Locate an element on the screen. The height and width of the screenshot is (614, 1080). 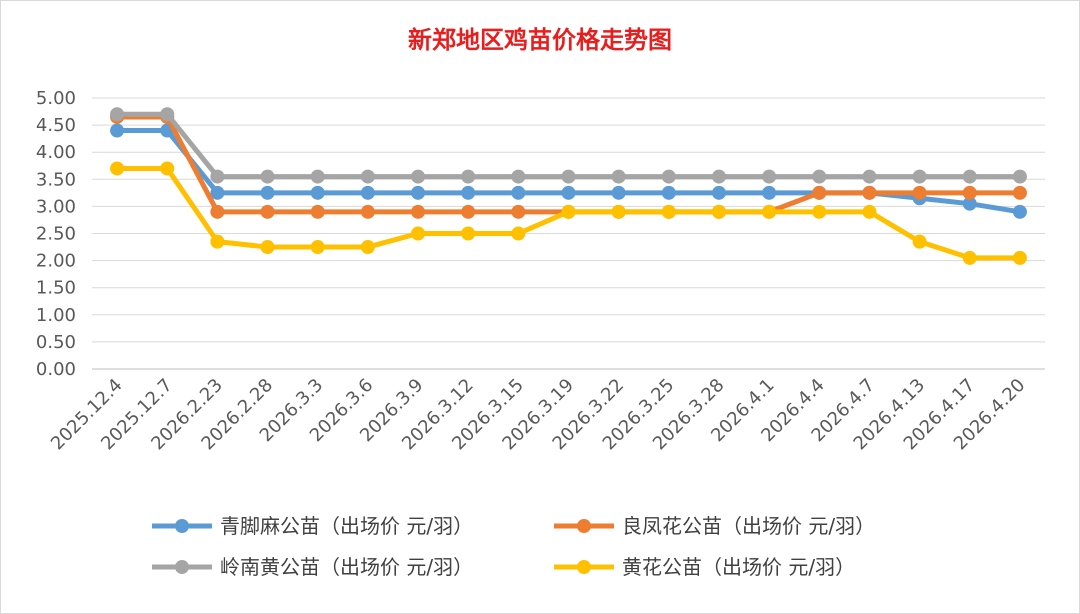
y-tick-label: 0.00 is located at coordinates (56, 369).